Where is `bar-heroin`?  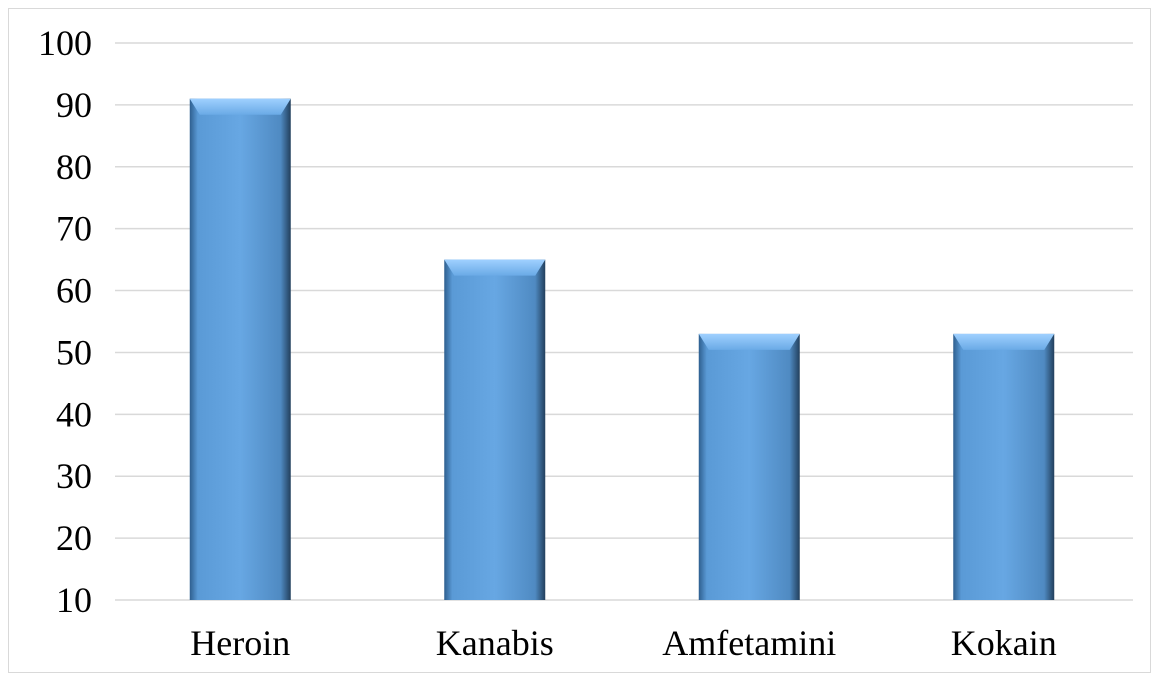 bar-heroin is located at coordinates (240, 349).